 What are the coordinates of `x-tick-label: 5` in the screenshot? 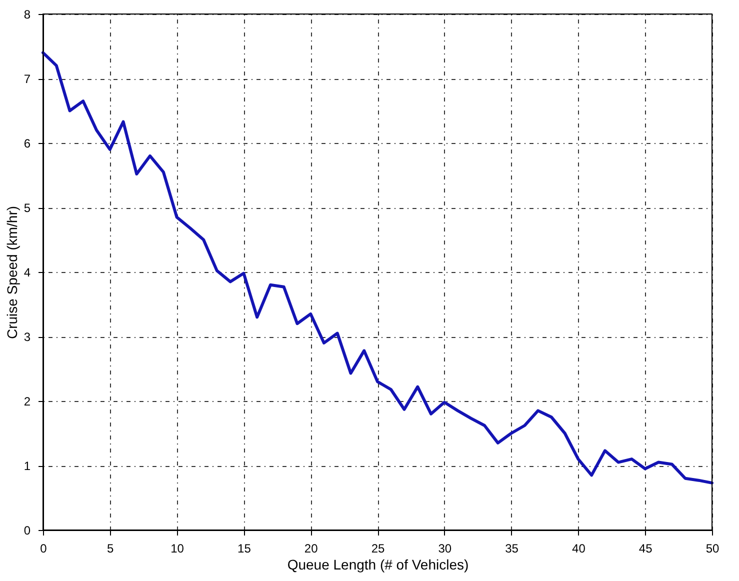 It's located at (110, 549).